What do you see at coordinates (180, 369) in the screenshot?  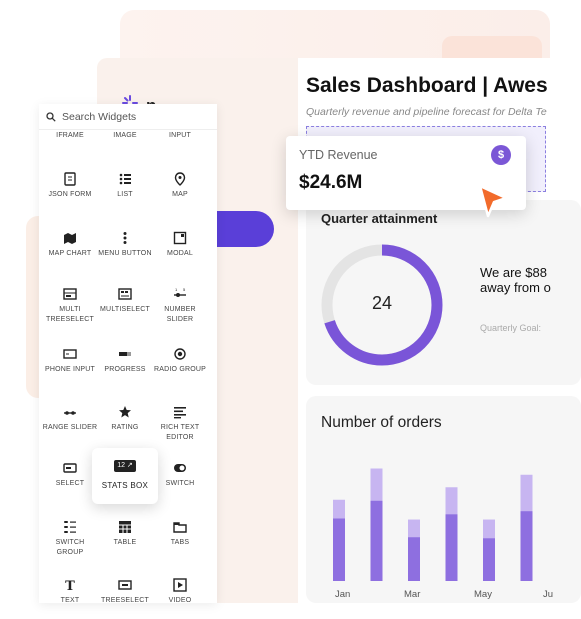 I see `widget-label: RADIO GROUP` at bounding box center [180, 369].